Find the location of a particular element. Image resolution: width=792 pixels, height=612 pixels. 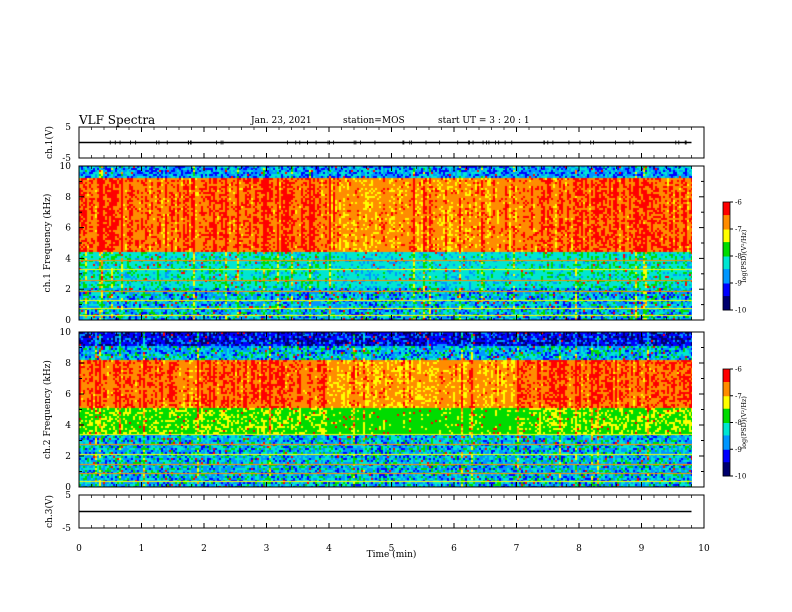

y-tick-label: 8 is located at coordinates (68, 198).